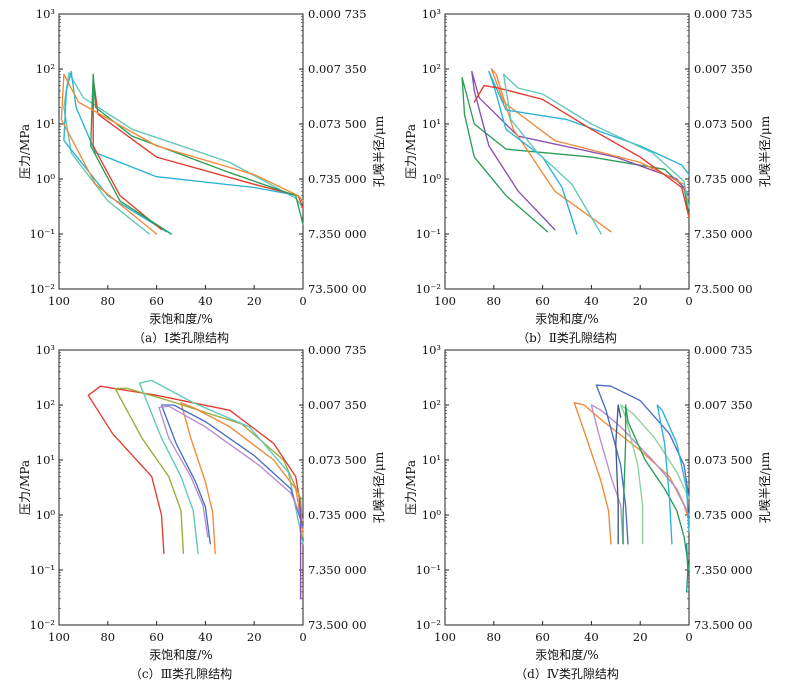 This screenshot has width=790, height=688. I want to click on series-line-d2, so click(640, 474).